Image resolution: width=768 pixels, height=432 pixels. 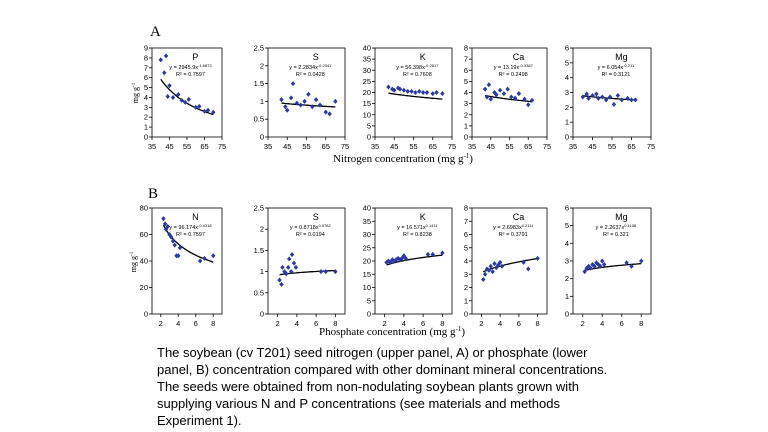 I want to click on equation-label: y = 16.571x0.1411, so click(x=417, y=227).